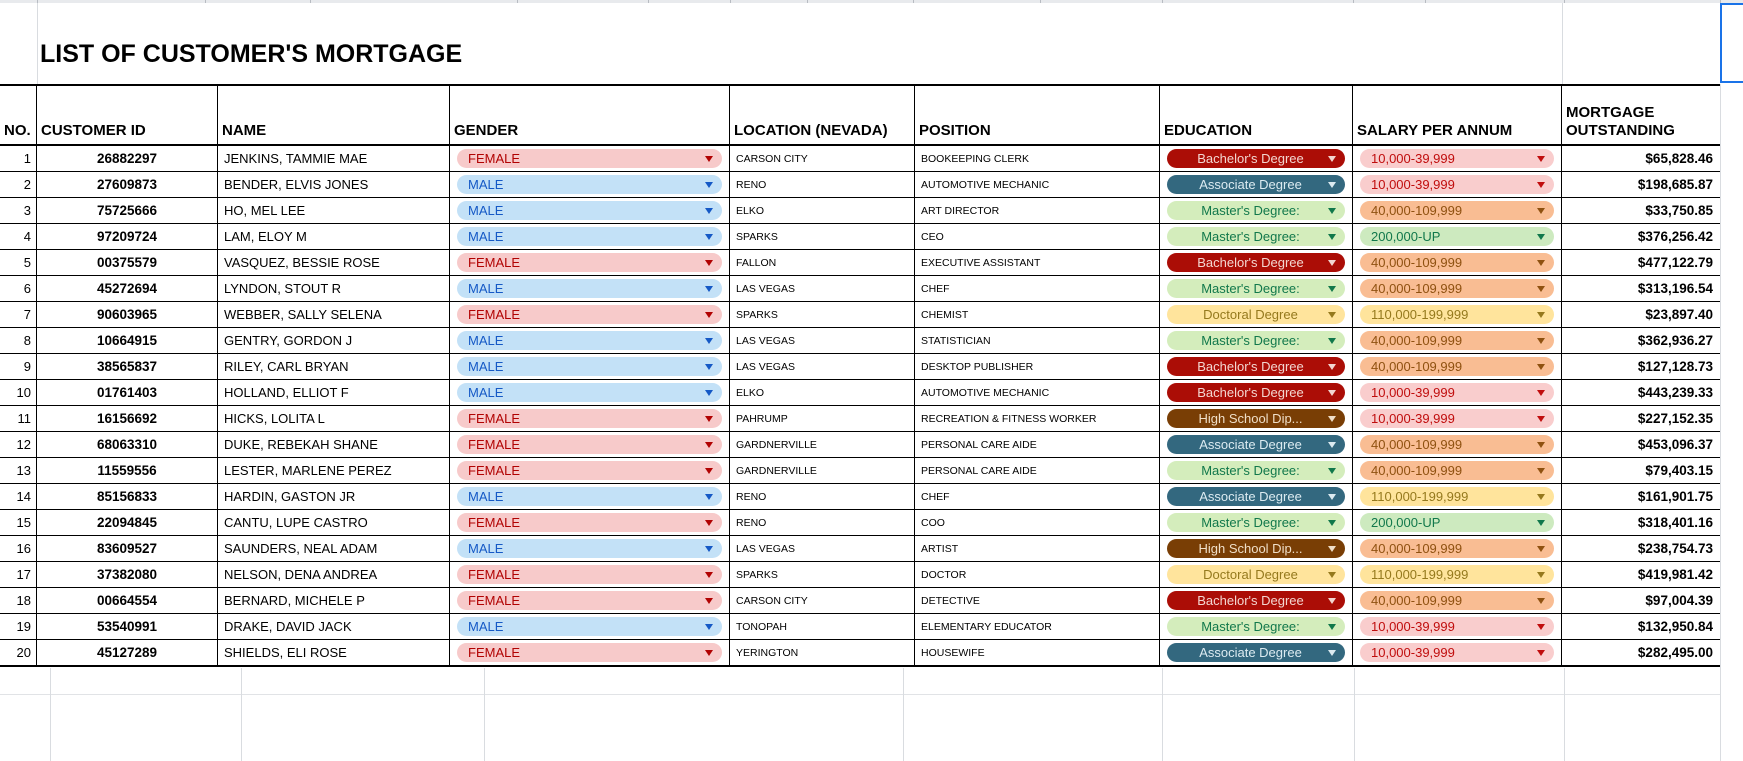 Image resolution: width=1743 pixels, height=761 pixels. I want to click on gender-dropdown-cell: FEMALE, so click(590, 263).